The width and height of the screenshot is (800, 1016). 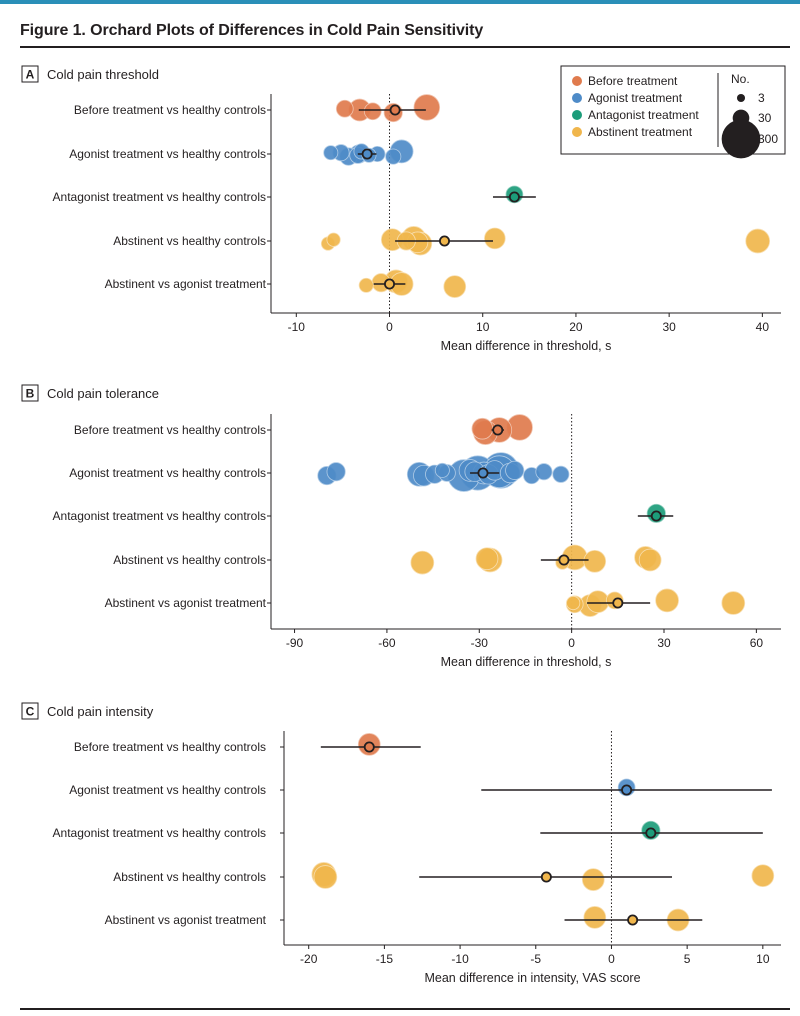 What do you see at coordinates (761, 98) in the screenshot?
I see `legend-size-label: 3` at bounding box center [761, 98].